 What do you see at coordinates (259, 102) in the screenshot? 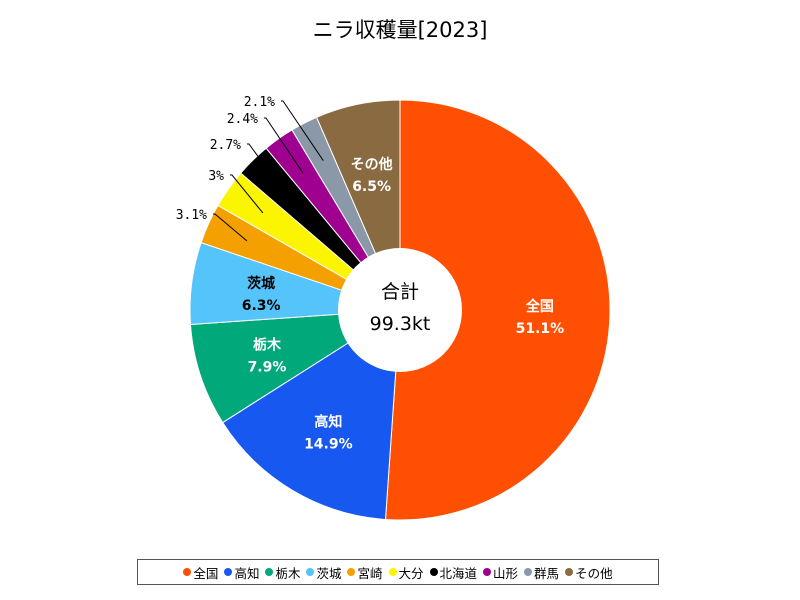
I see `slice-percent-label: 2.1%` at bounding box center [259, 102].